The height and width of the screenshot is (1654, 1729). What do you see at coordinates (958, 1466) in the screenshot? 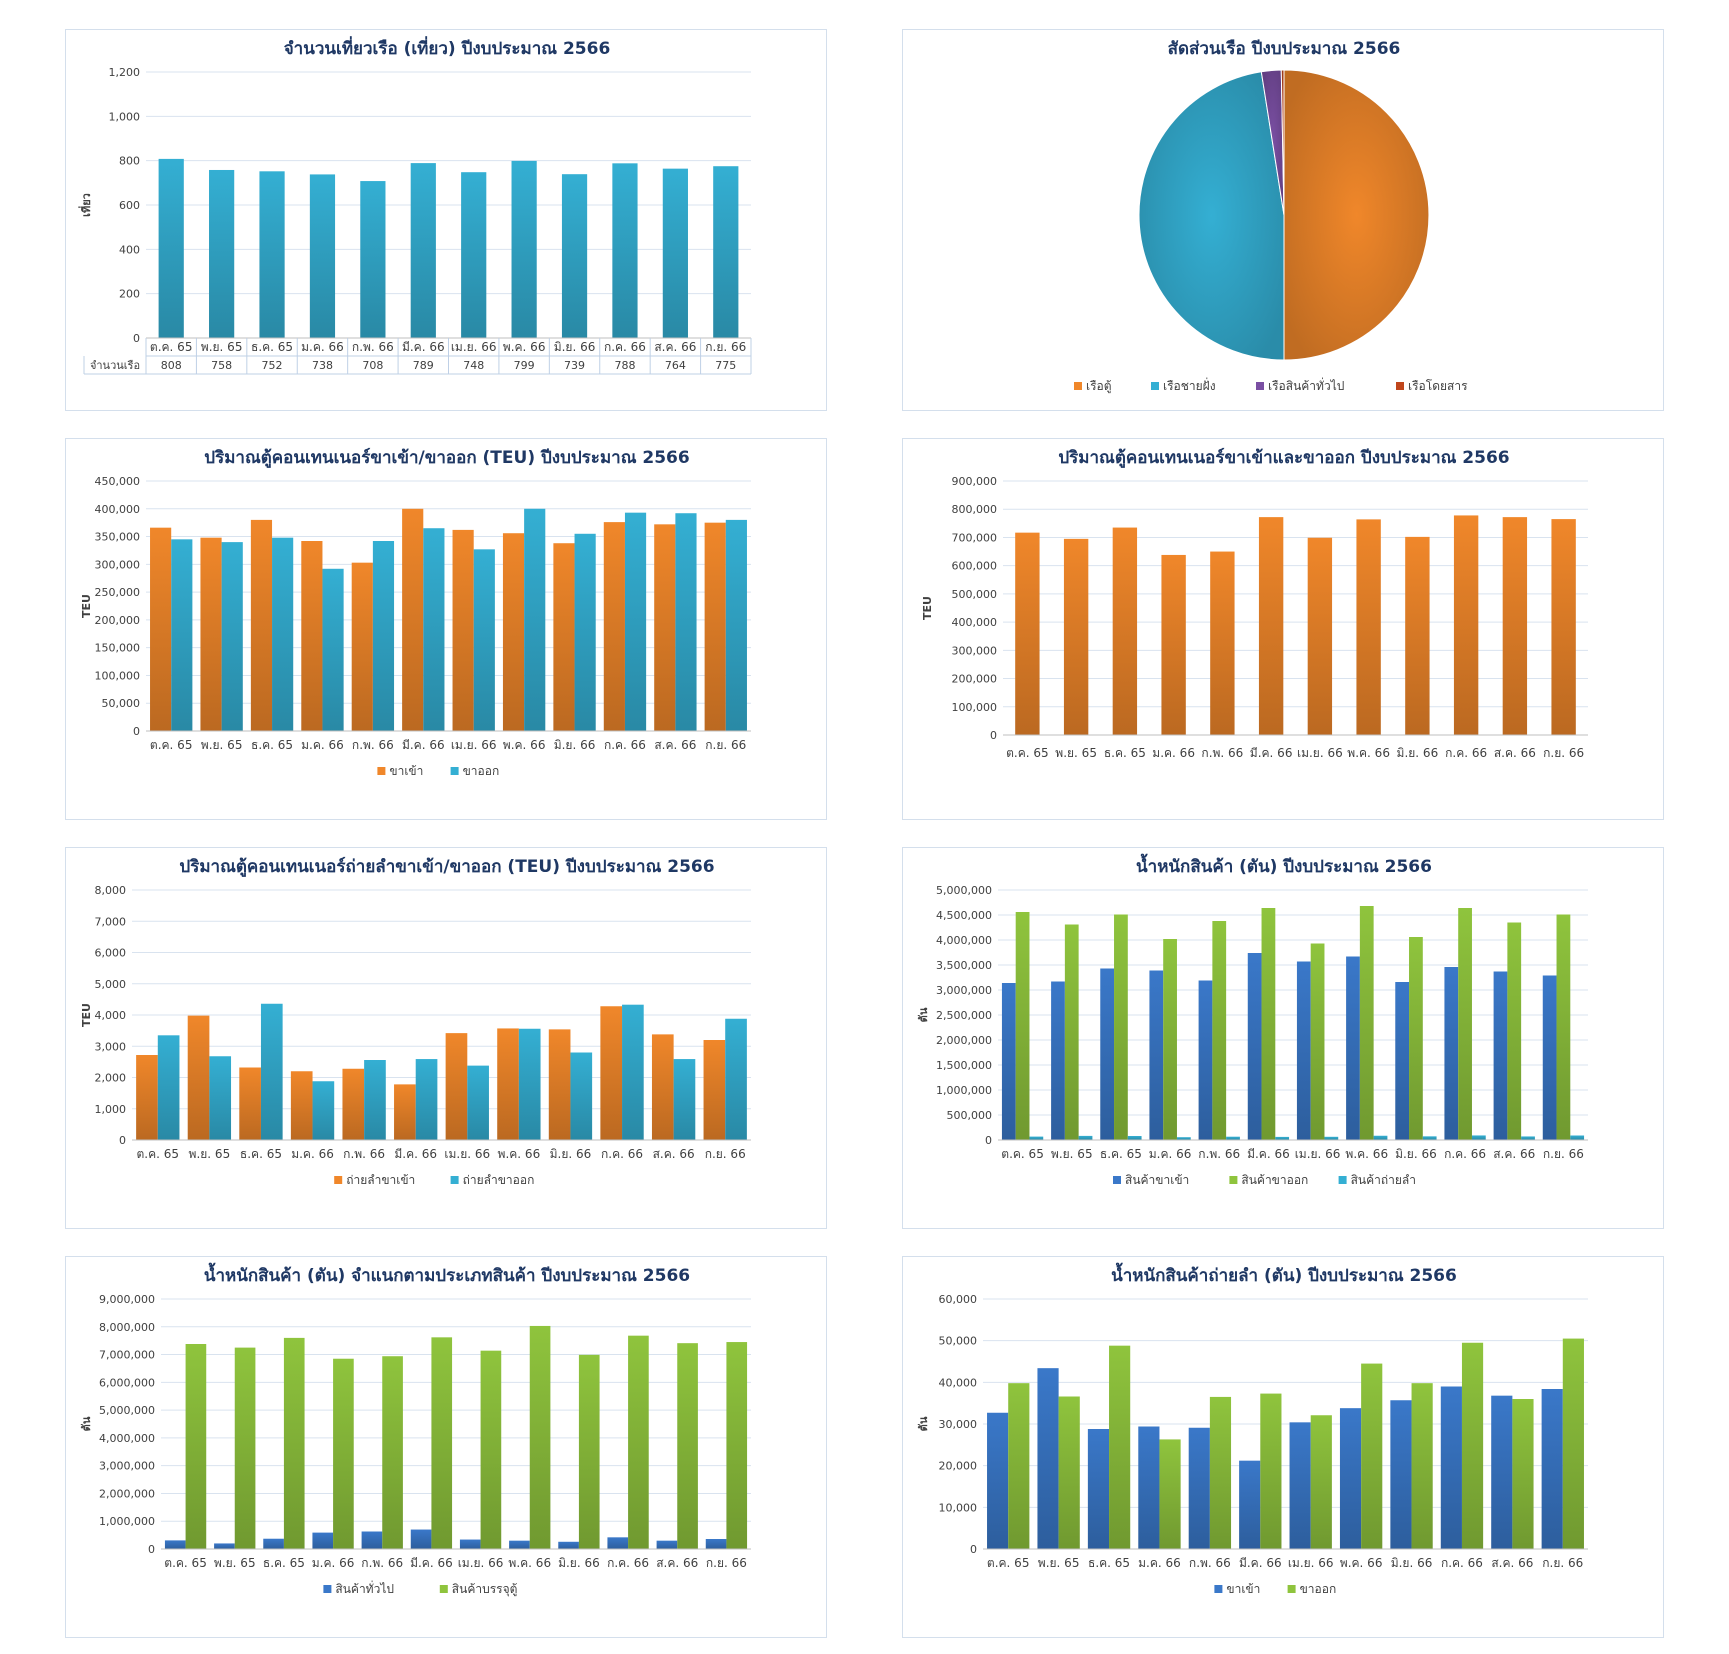
I see `y-tick-label: 20,000` at bounding box center [958, 1466].